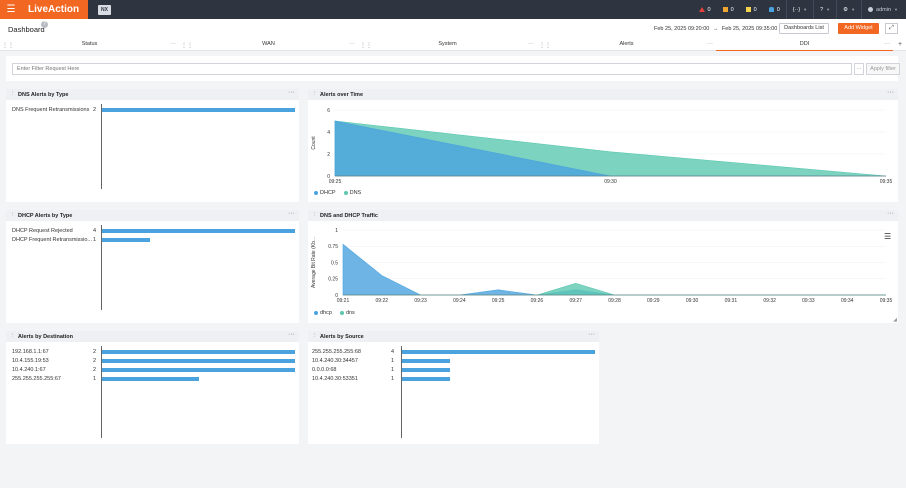  I want to click on apply-filter-button: Apply filter, so click(883, 69).